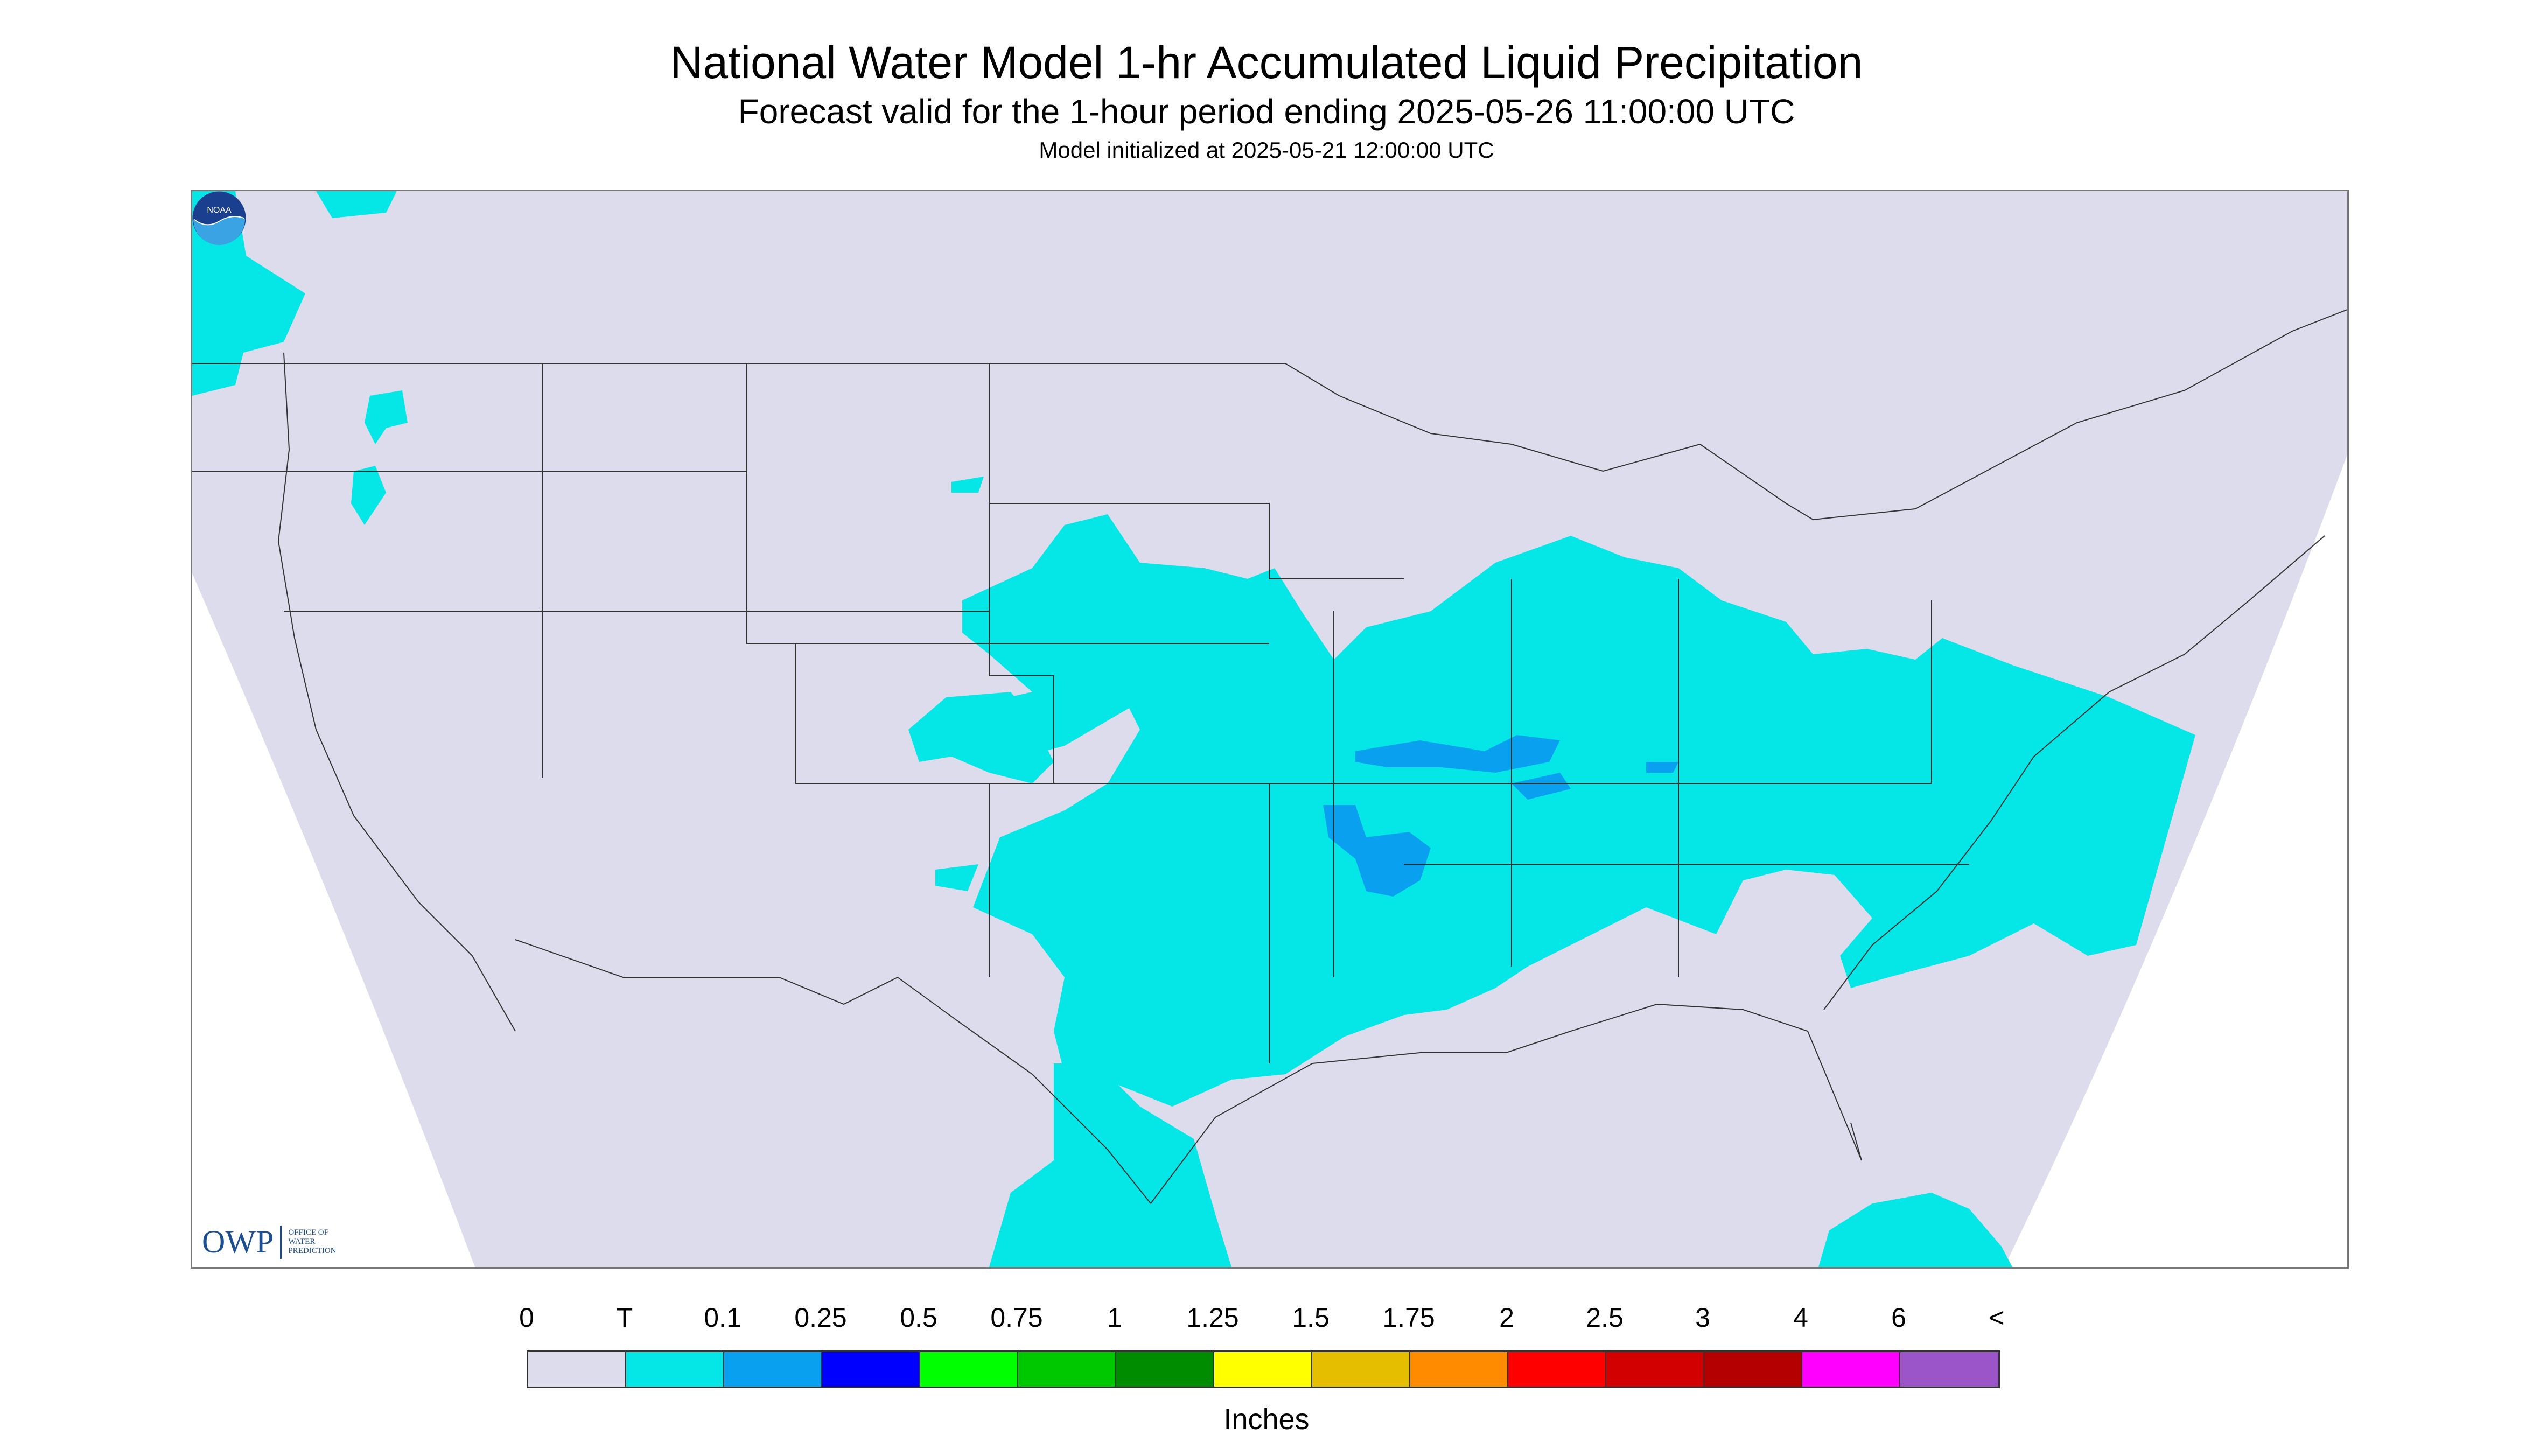 The width and height of the screenshot is (2533, 1456). I want to click on projection-edge-left, so click(334, 920).